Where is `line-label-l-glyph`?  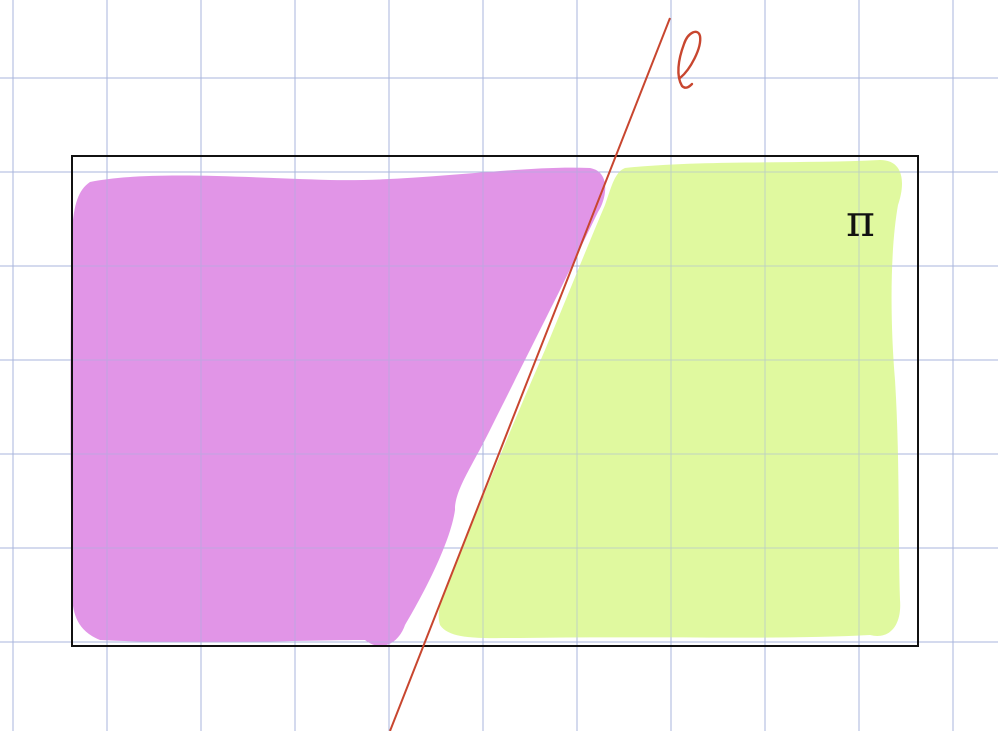
line-label-l-glyph is located at coordinates (689, 59).